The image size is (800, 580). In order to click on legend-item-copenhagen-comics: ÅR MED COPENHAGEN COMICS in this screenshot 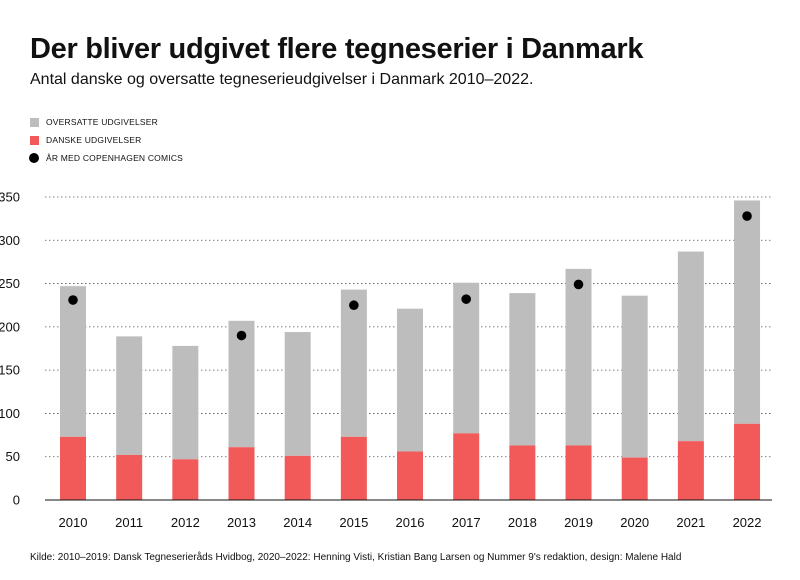, I will do `click(106, 158)`.